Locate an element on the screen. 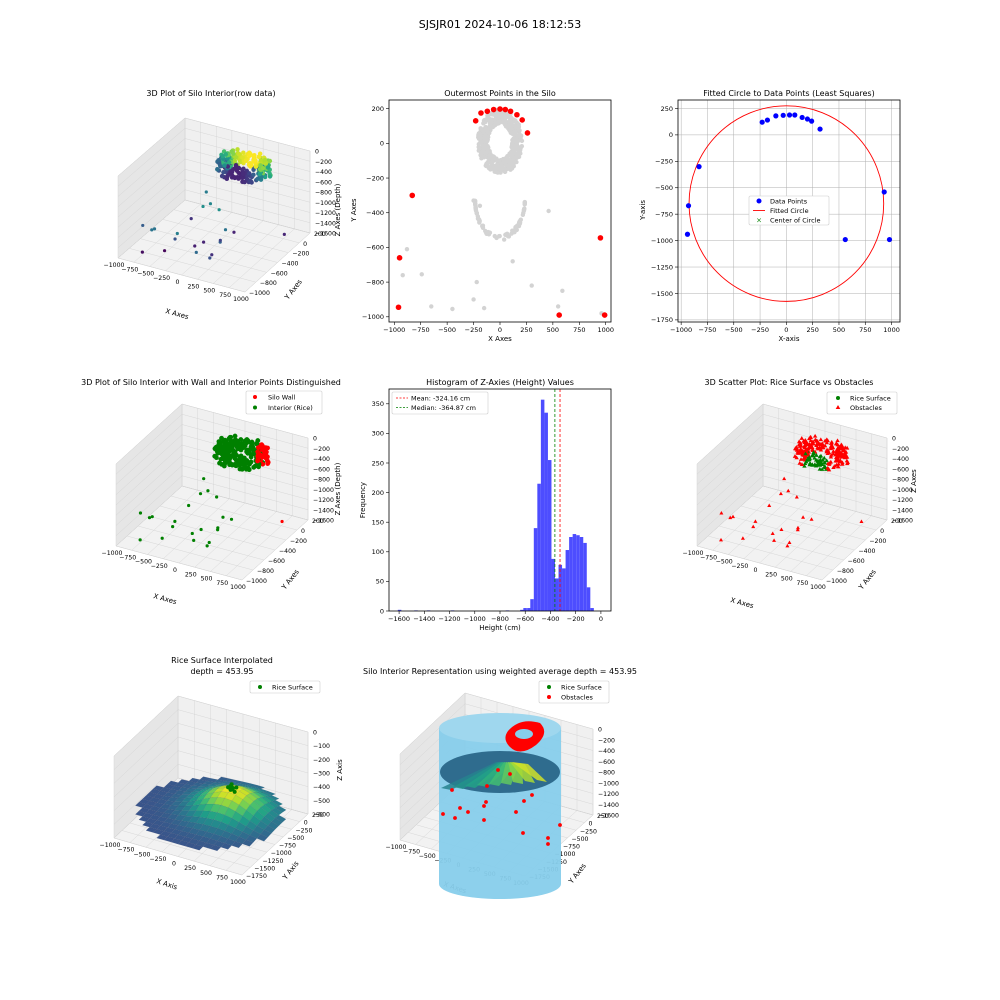 The width and height of the screenshot is (1000, 1000). p3-xtick-label: 500 is located at coordinates (839, 330).